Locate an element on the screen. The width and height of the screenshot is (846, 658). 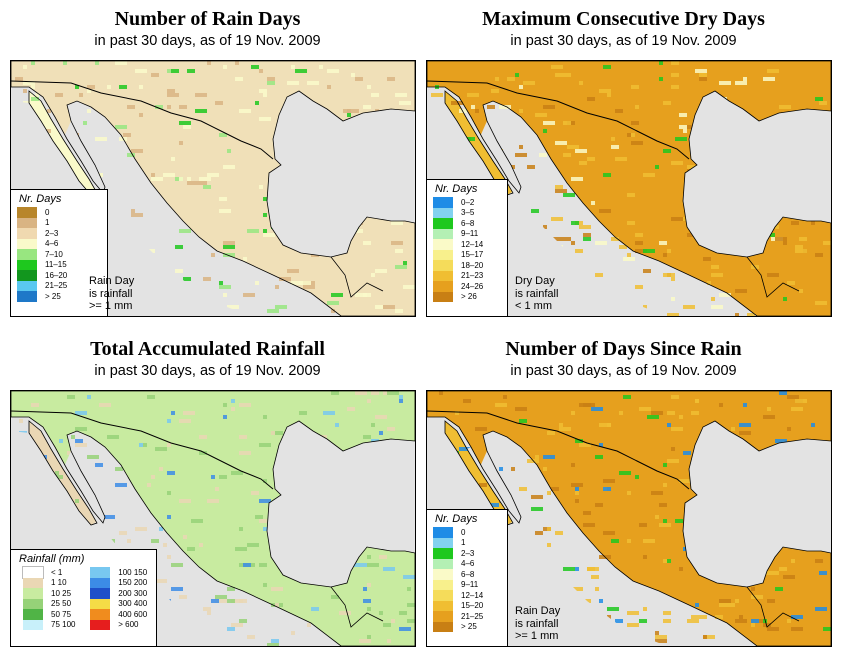
legend-label: 15–20 is located at coordinates (472, 606).